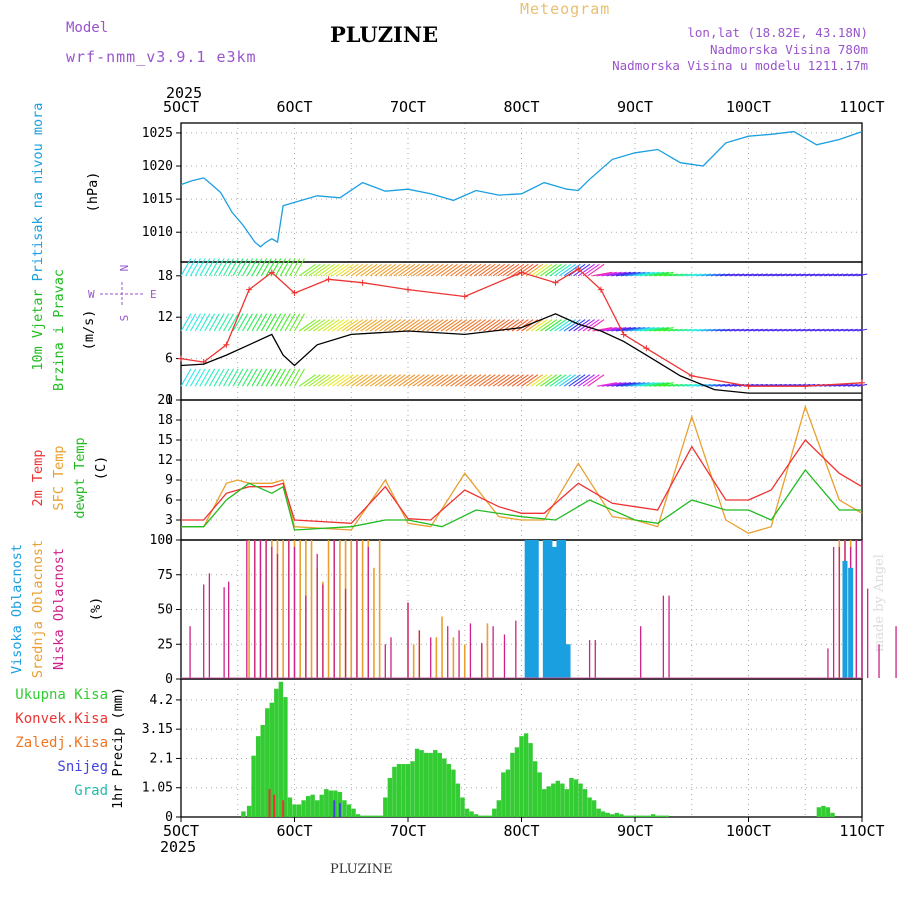  I want to click on sfc-title: SFC Temp, so click(59, 477).